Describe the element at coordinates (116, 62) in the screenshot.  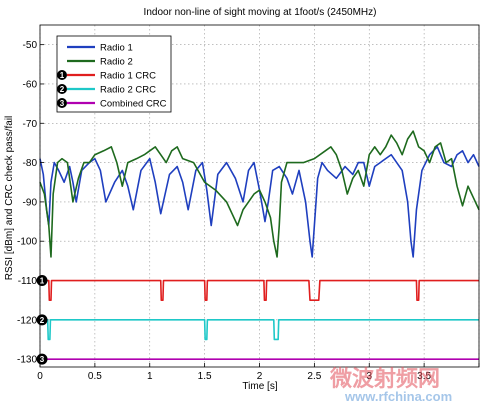
I see `legend-label-1: Radio 2` at that location.